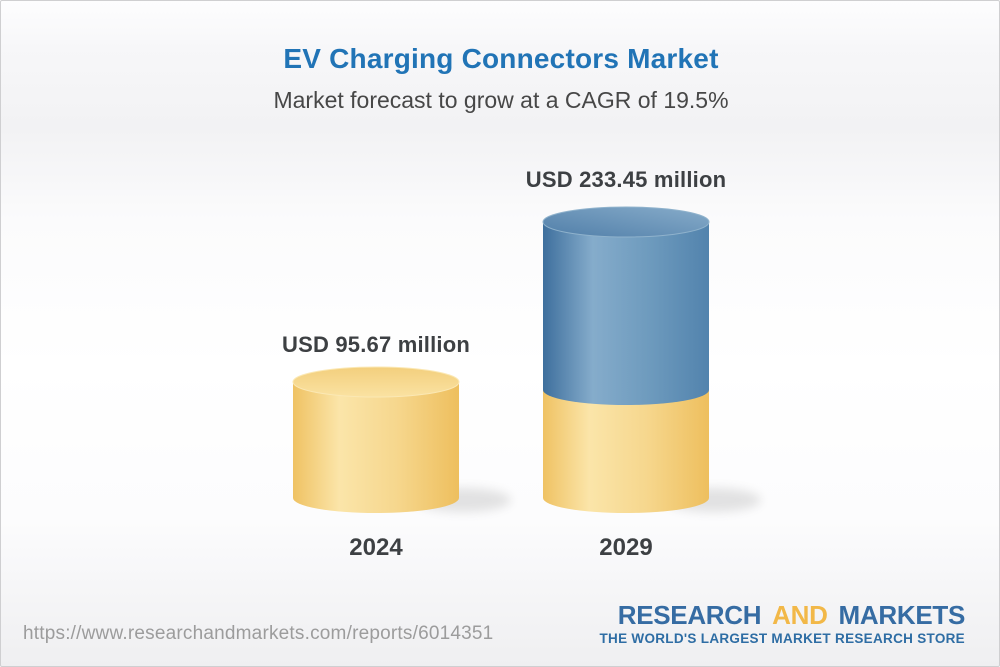  I want to click on logo-word-markets: MARKETS, so click(902, 615).